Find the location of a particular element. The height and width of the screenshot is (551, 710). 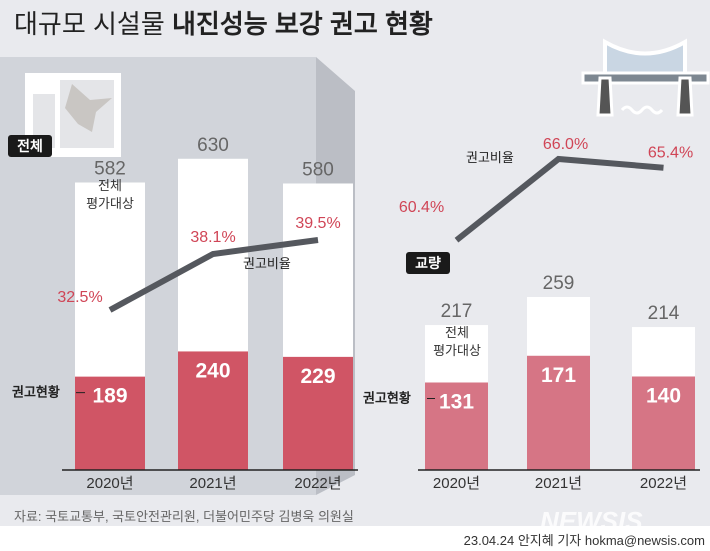

total-value: 259 is located at coordinates (559, 283).